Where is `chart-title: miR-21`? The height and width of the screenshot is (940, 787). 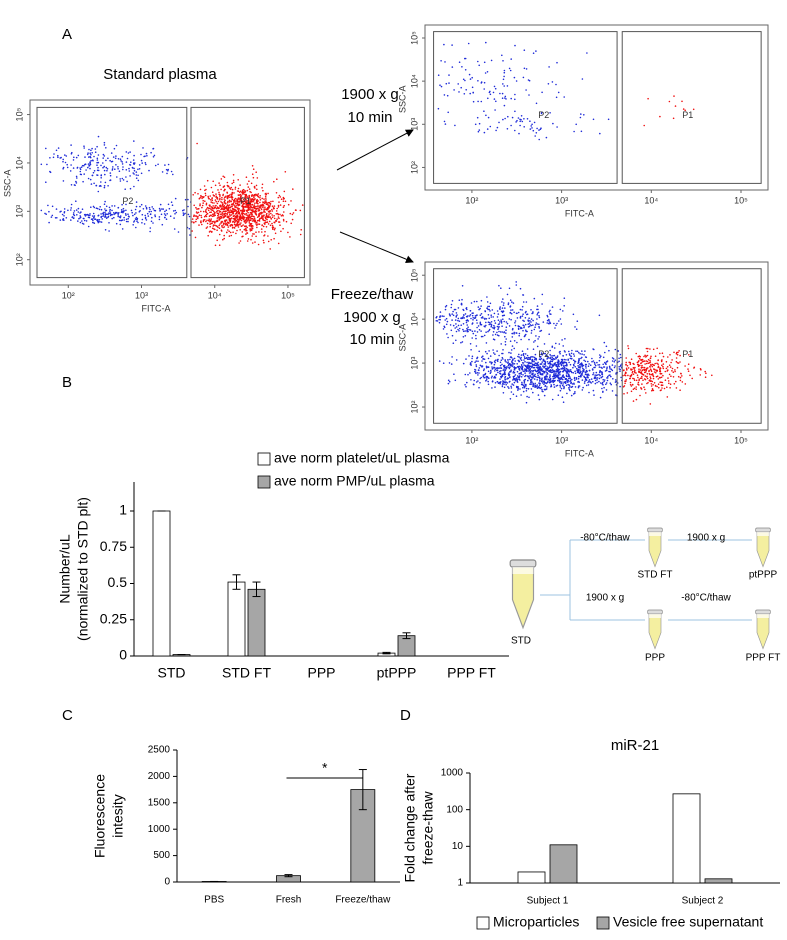 chart-title: miR-21 is located at coordinates (635, 745).